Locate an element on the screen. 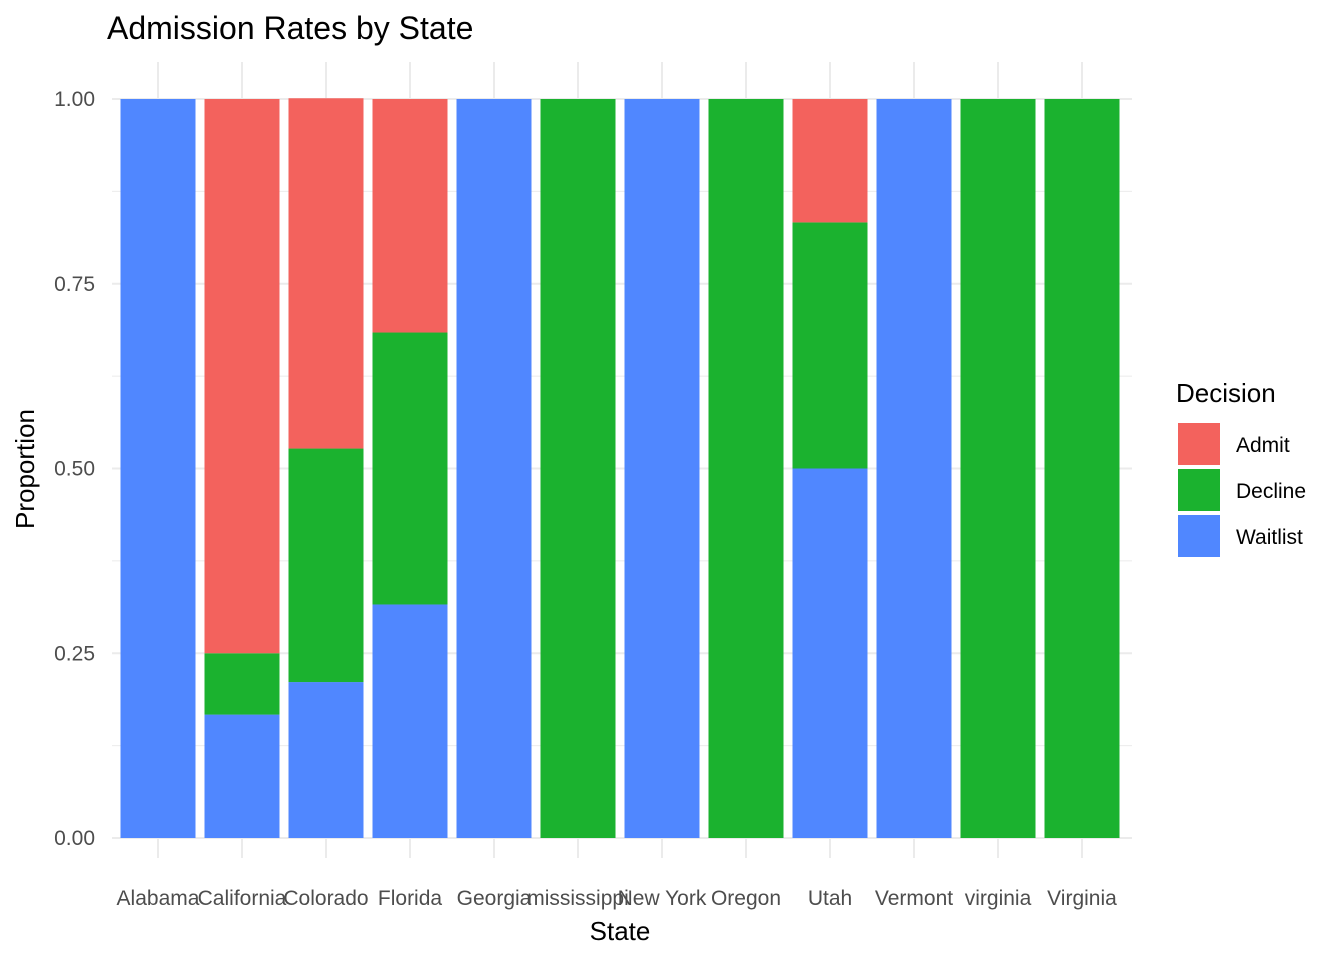 This screenshot has height=960, width=1344. bar-colorado-admit is located at coordinates (326, 273).